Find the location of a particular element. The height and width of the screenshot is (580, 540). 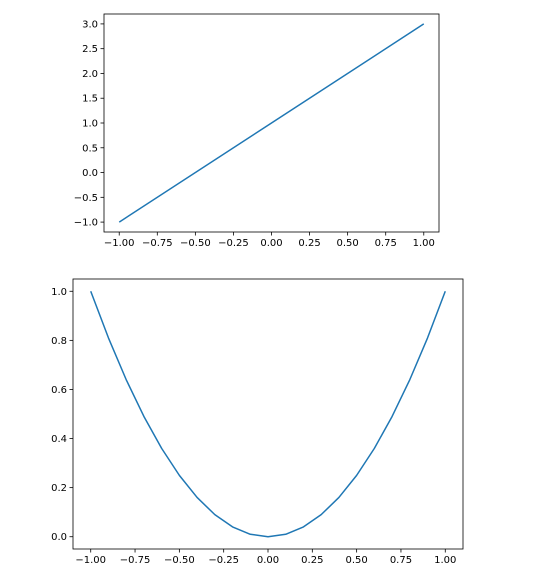

chart-1-x-tick-label: −0.25 is located at coordinates (233, 243).